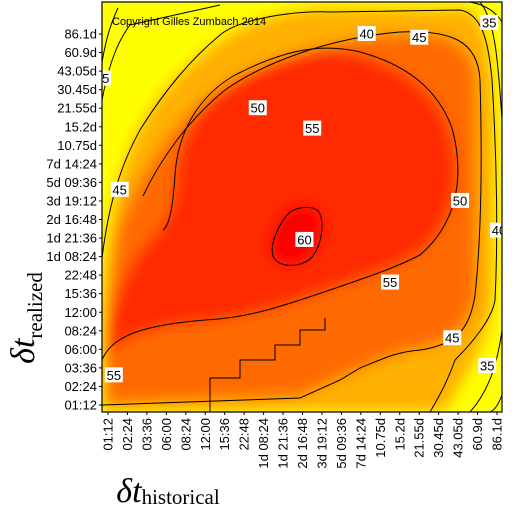 The height and width of the screenshot is (512, 512). What do you see at coordinates (77, 108) in the screenshot?
I see `y-tick-label: 21.55d` at bounding box center [77, 108].